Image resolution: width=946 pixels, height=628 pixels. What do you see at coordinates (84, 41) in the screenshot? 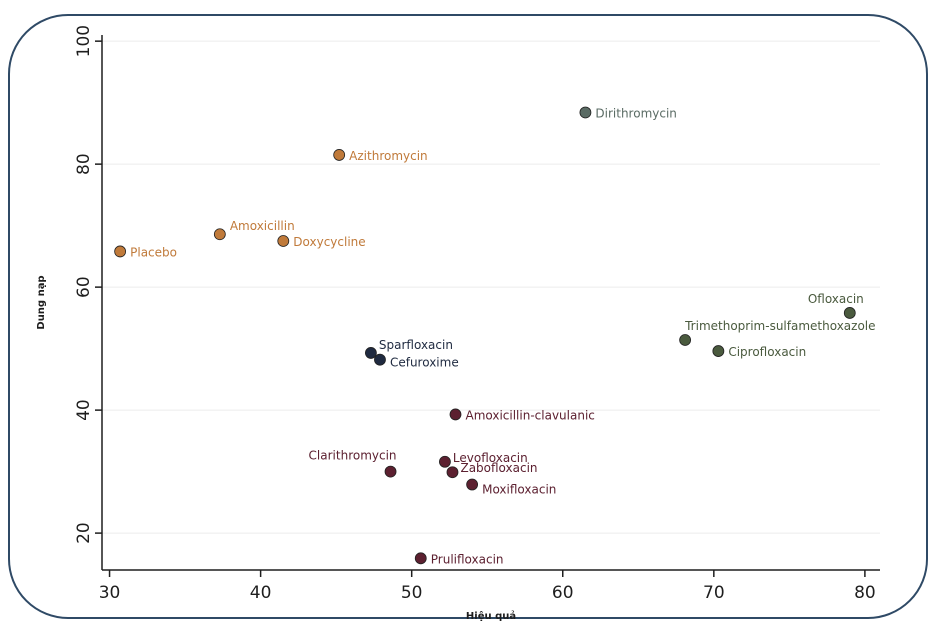
I see `y-tick-label-100: 100` at bounding box center [84, 41].